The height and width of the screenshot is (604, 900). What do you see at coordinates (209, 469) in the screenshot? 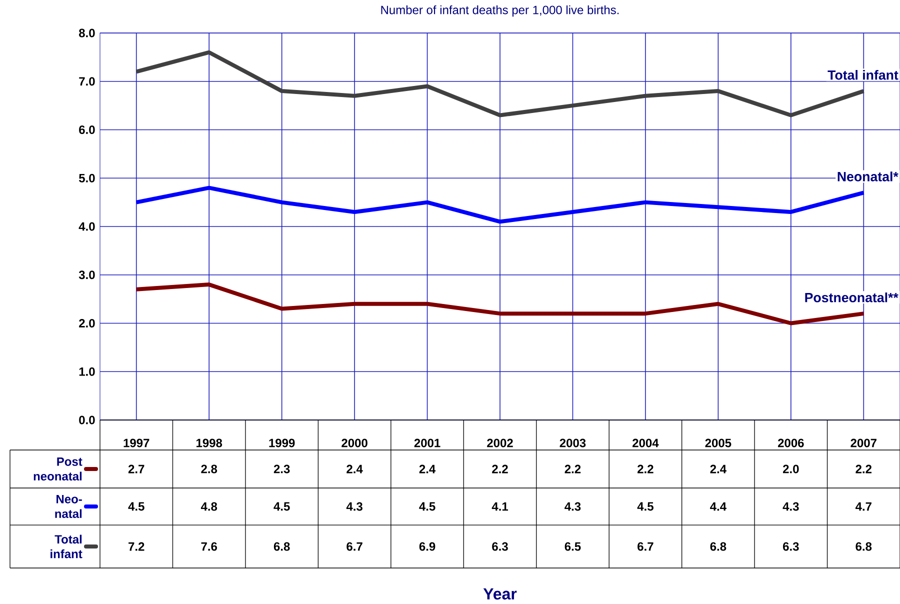
I see `data-label: 2.8` at bounding box center [209, 469].